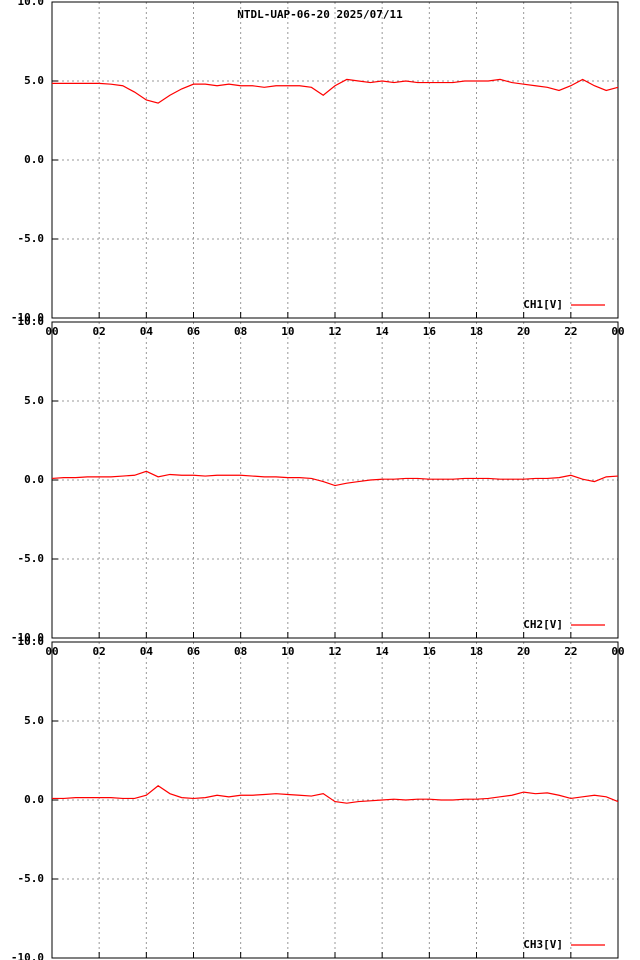 Image resolution: width=640 pixels, height=960 pixels. What do you see at coordinates (543, 624) in the screenshot?
I see `legend-label: CH2[V]` at bounding box center [543, 624].